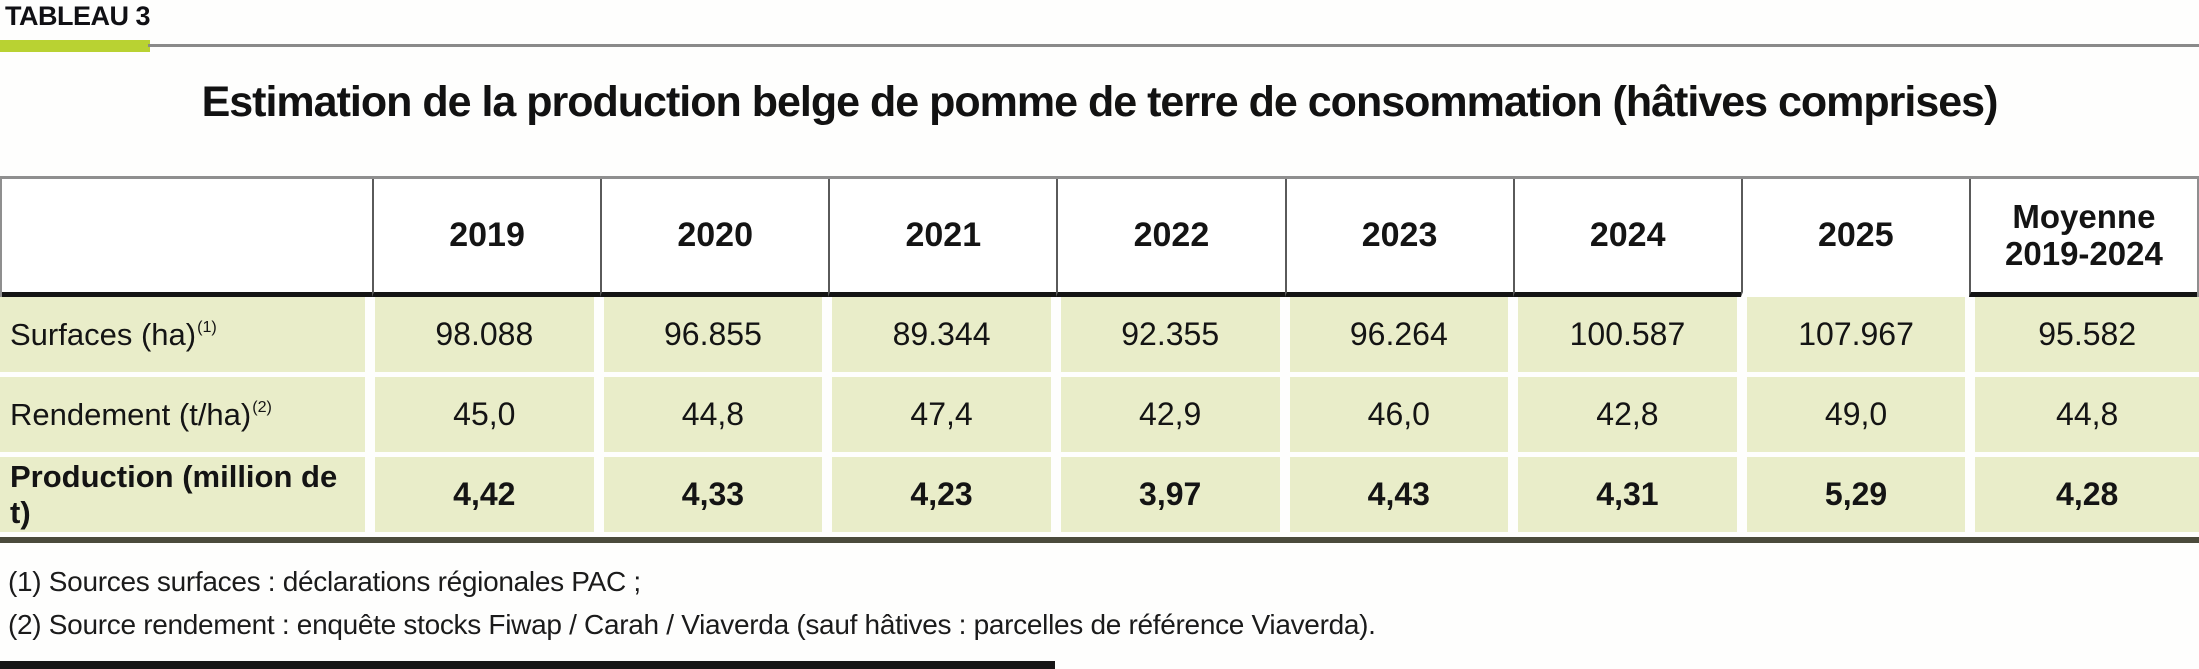 Image resolution: width=2199 pixels, height=669 pixels. I want to click on cell-value: 4,31, so click(1627, 494).